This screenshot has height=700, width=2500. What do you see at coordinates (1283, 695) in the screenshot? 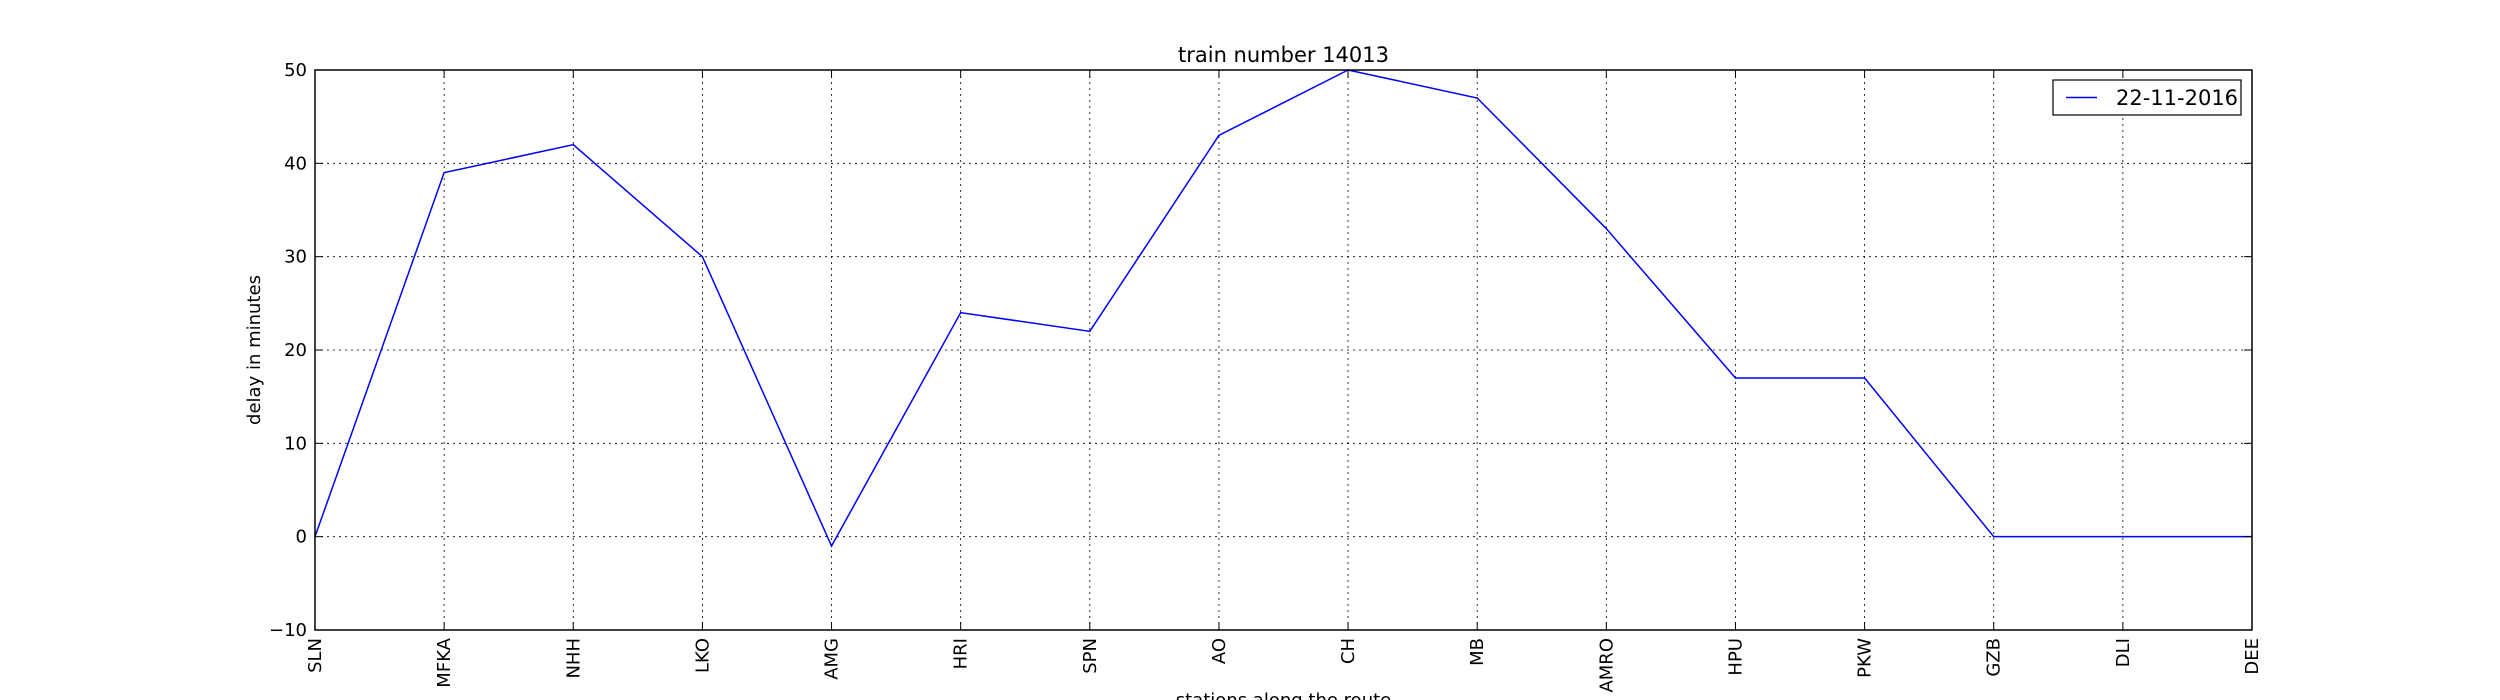
I see `x-axis-label: stations along the route` at bounding box center [1283, 695].